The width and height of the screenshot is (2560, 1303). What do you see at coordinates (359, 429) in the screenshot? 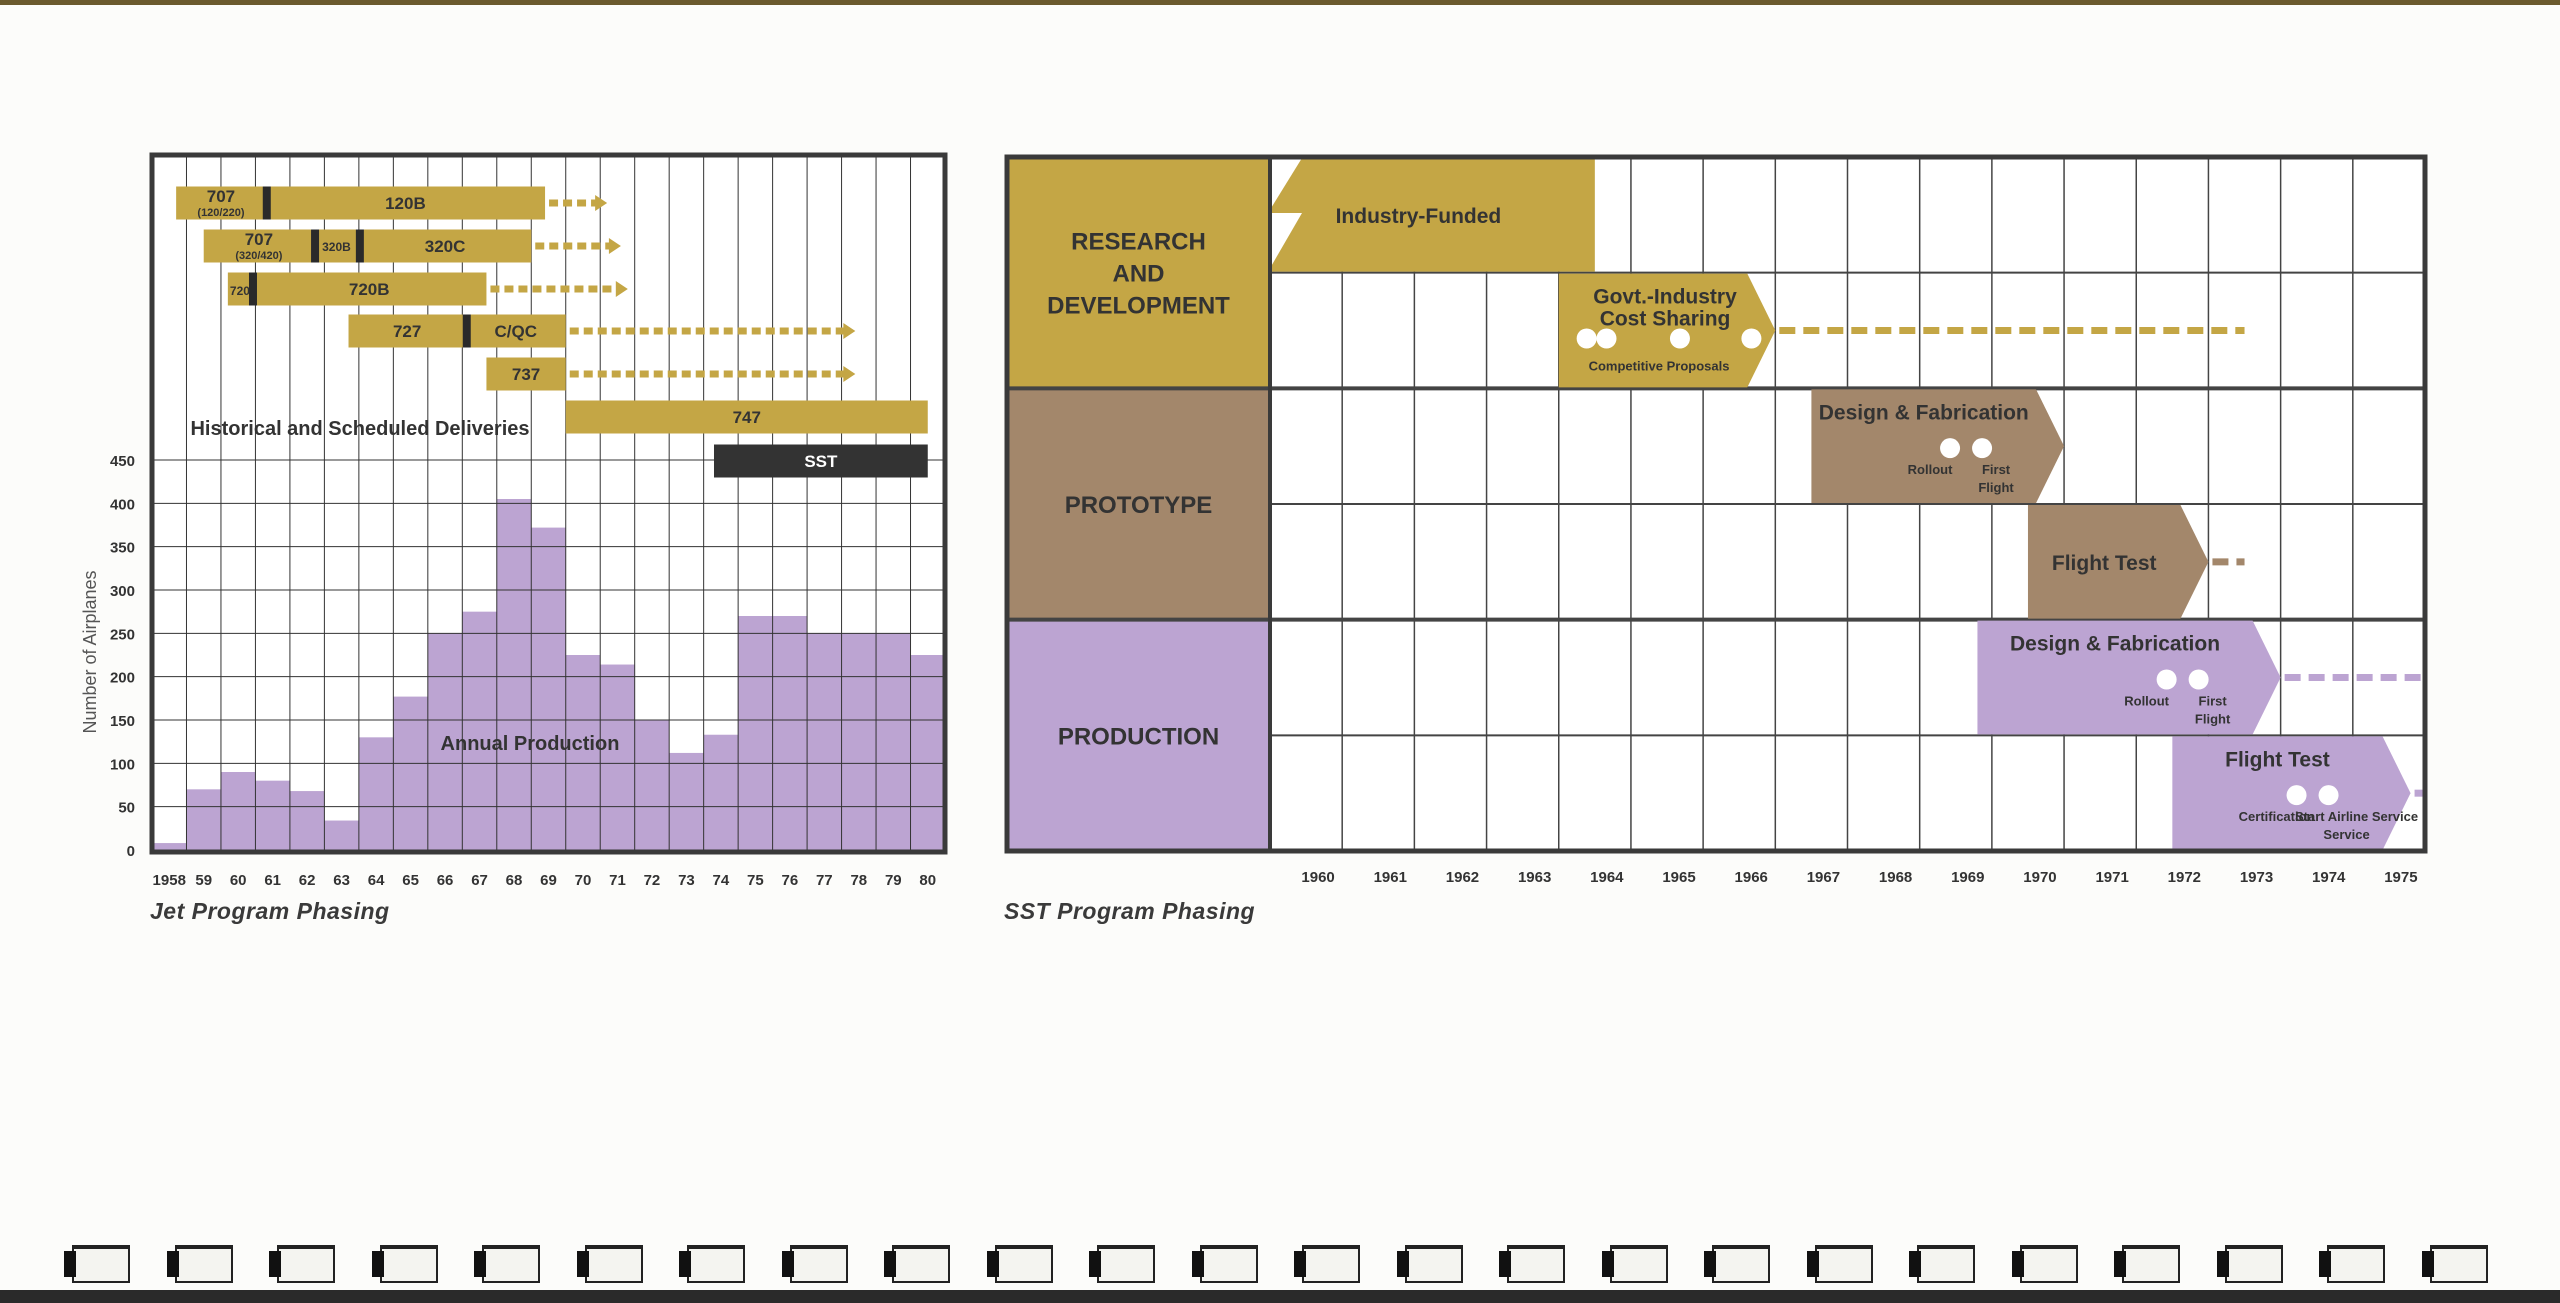
I see `deliveries-label: Historical and Scheduled Deliveries` at bounding box center [359, 429].